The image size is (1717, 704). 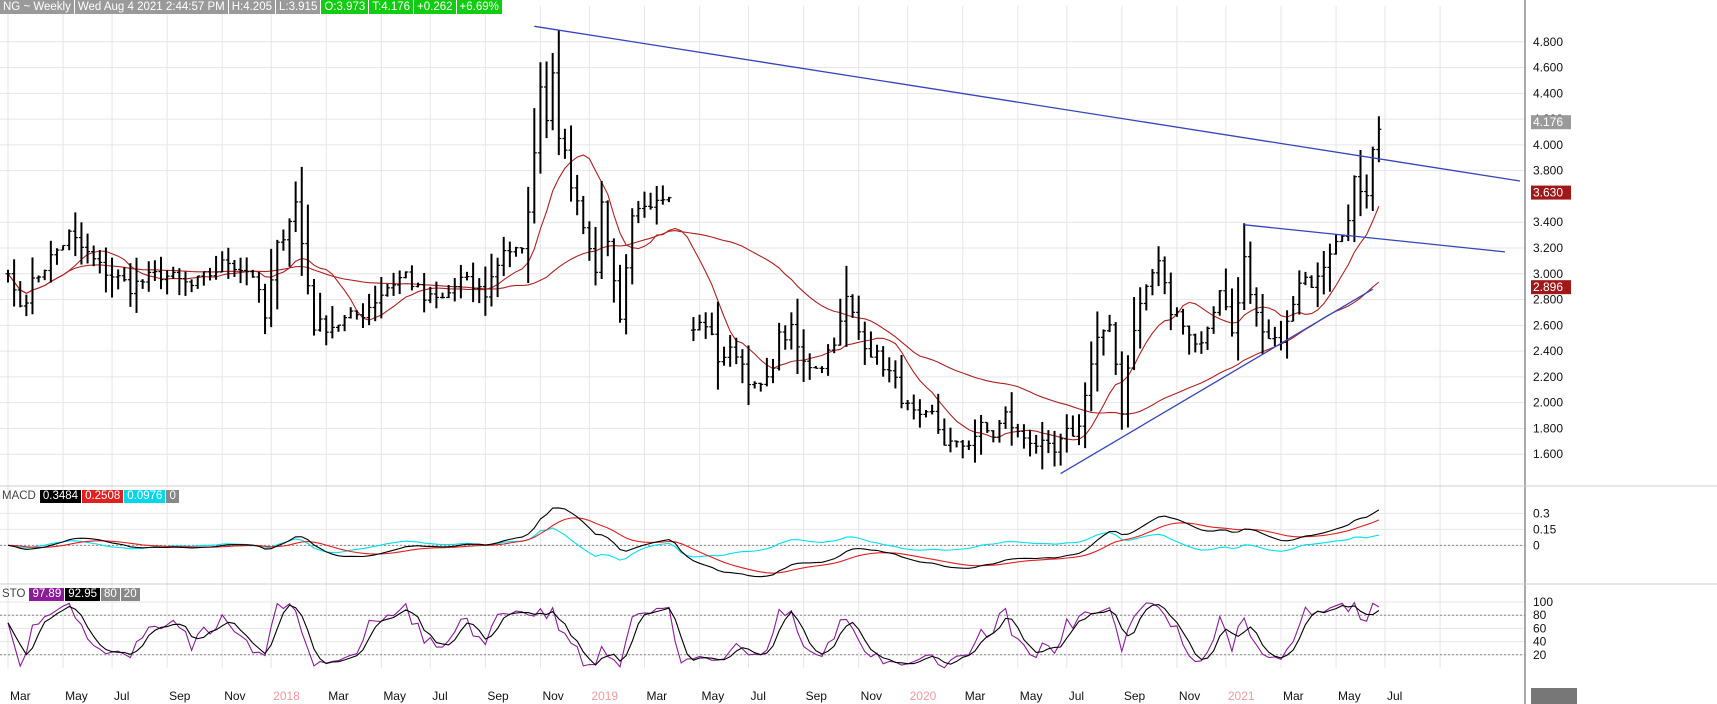 I want to click on sto-lower-value: 20, so click(x=130, y=594).